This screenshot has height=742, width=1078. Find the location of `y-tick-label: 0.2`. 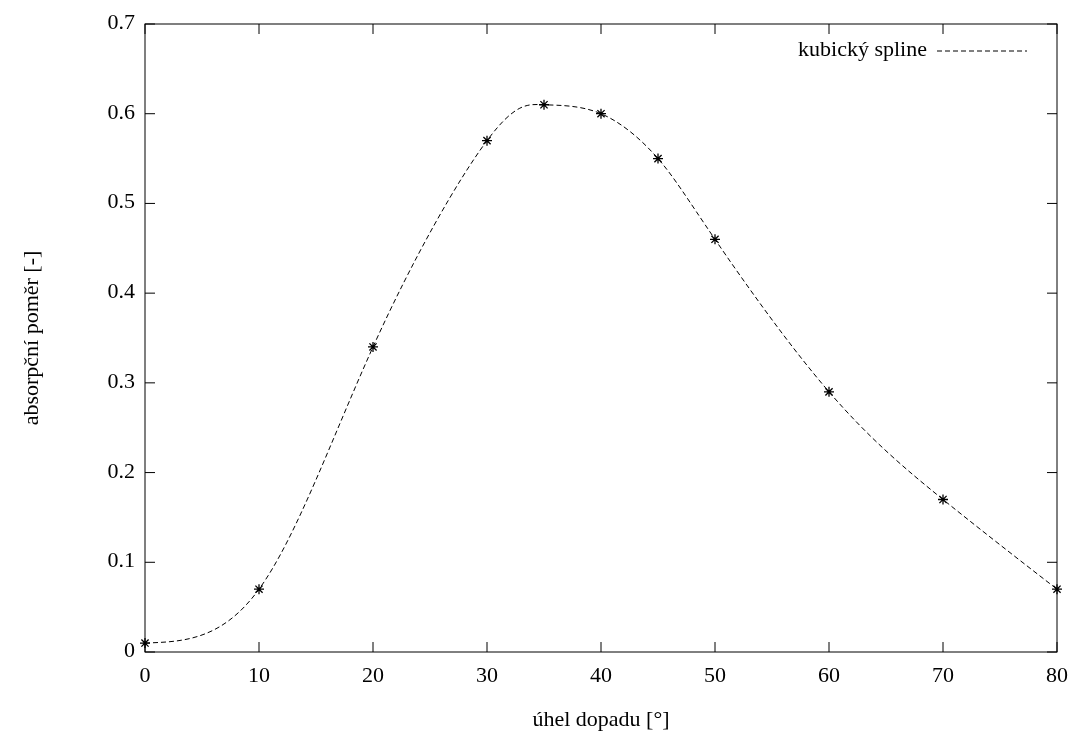

y-tick-label: 0.2 is located at coordinates (121, 470).